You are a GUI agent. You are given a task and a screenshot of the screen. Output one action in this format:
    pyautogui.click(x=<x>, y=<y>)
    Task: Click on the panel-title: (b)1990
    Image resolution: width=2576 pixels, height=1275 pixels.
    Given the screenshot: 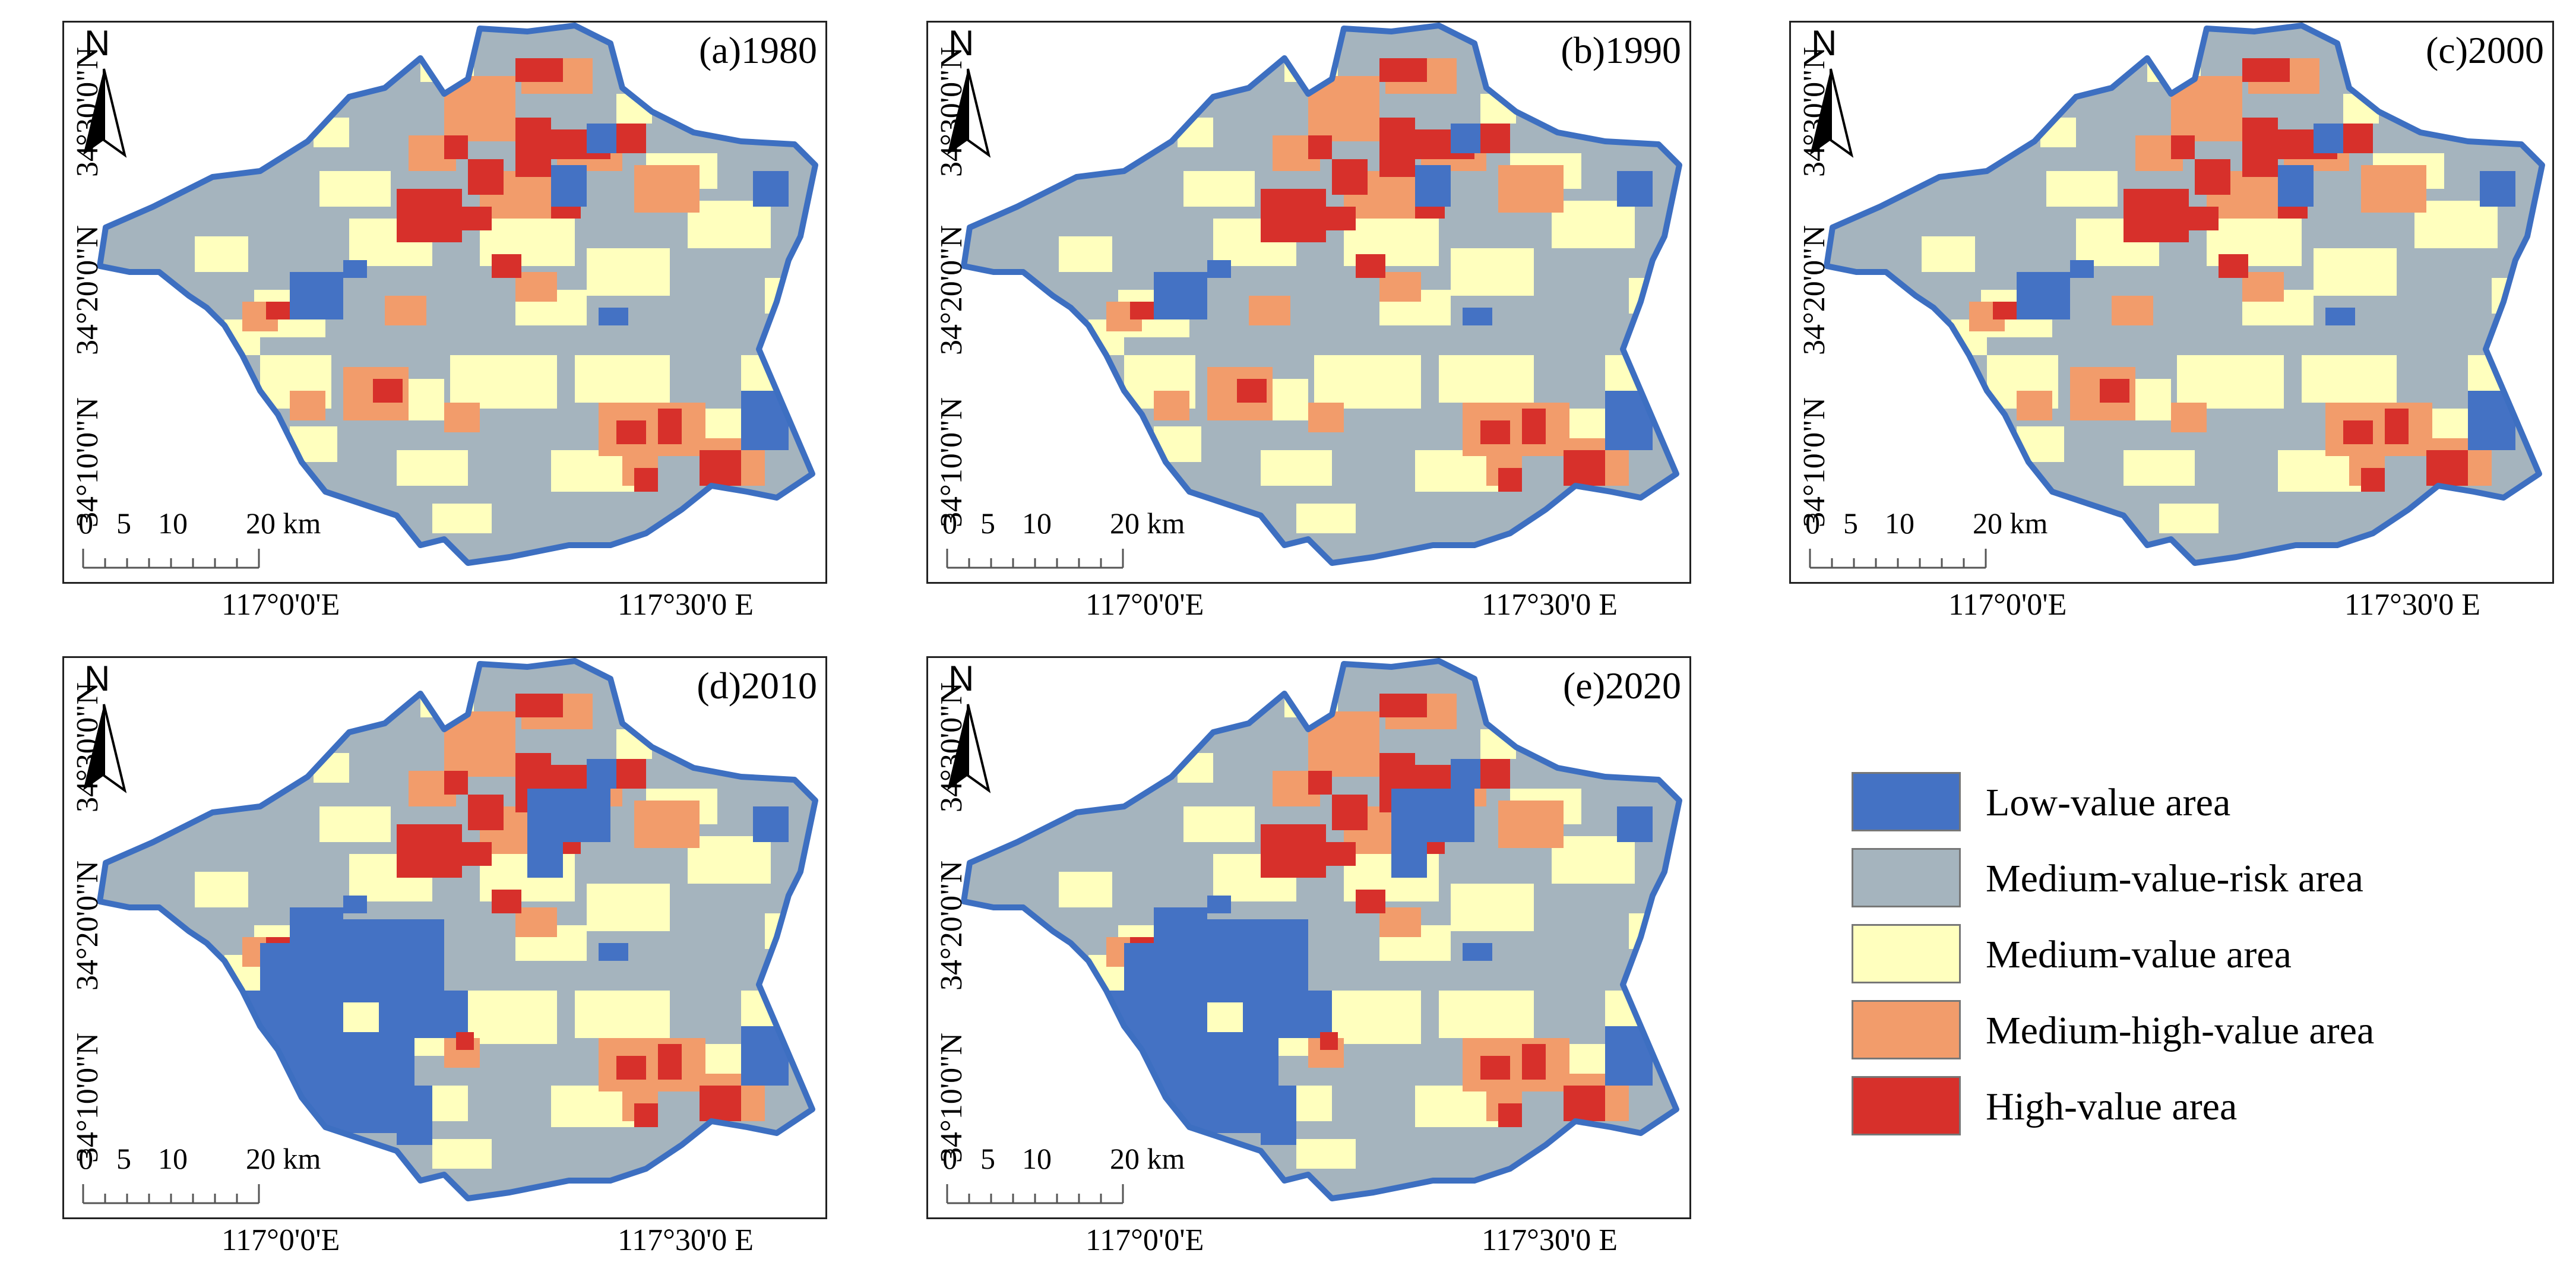 What is the action you would take?
    pyautogui.click(x=1621, y=50)
    